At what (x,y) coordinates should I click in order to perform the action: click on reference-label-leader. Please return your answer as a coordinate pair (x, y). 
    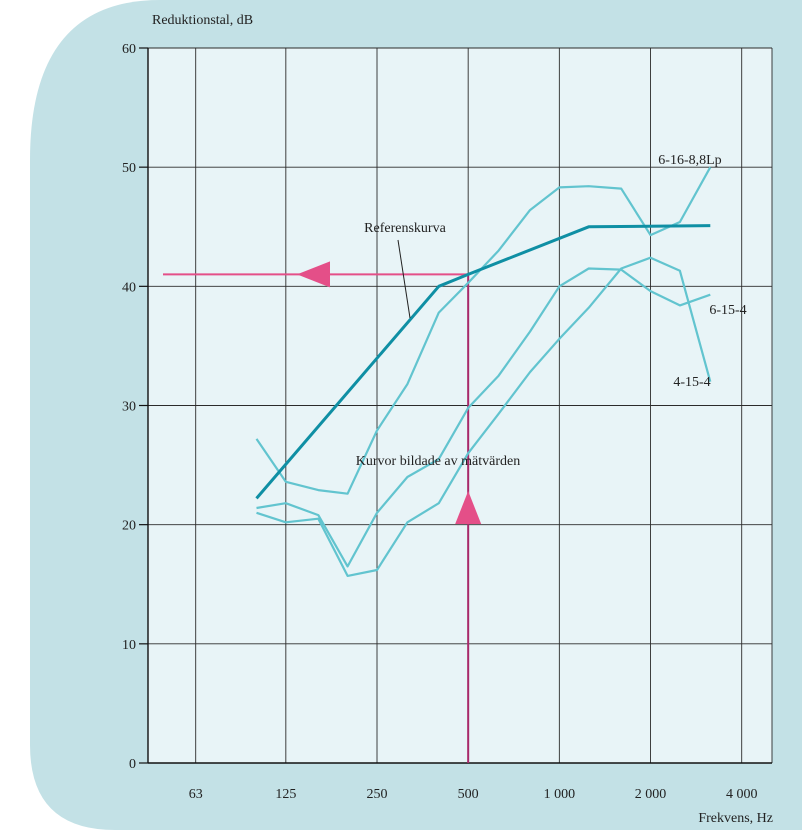
    Looking at the image, I should click on (404, 279).